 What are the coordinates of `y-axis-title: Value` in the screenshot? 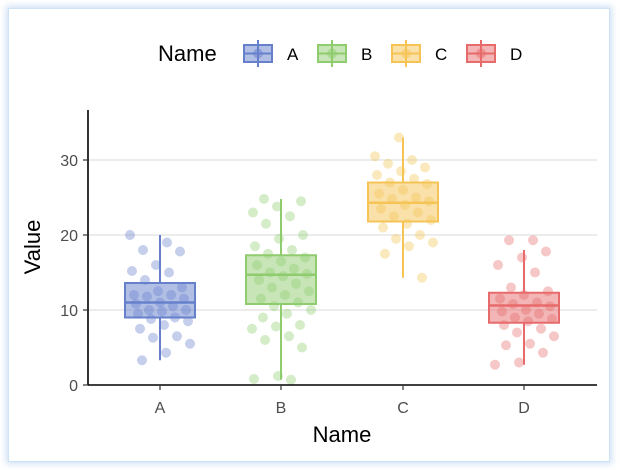 It's located at (32, 247).